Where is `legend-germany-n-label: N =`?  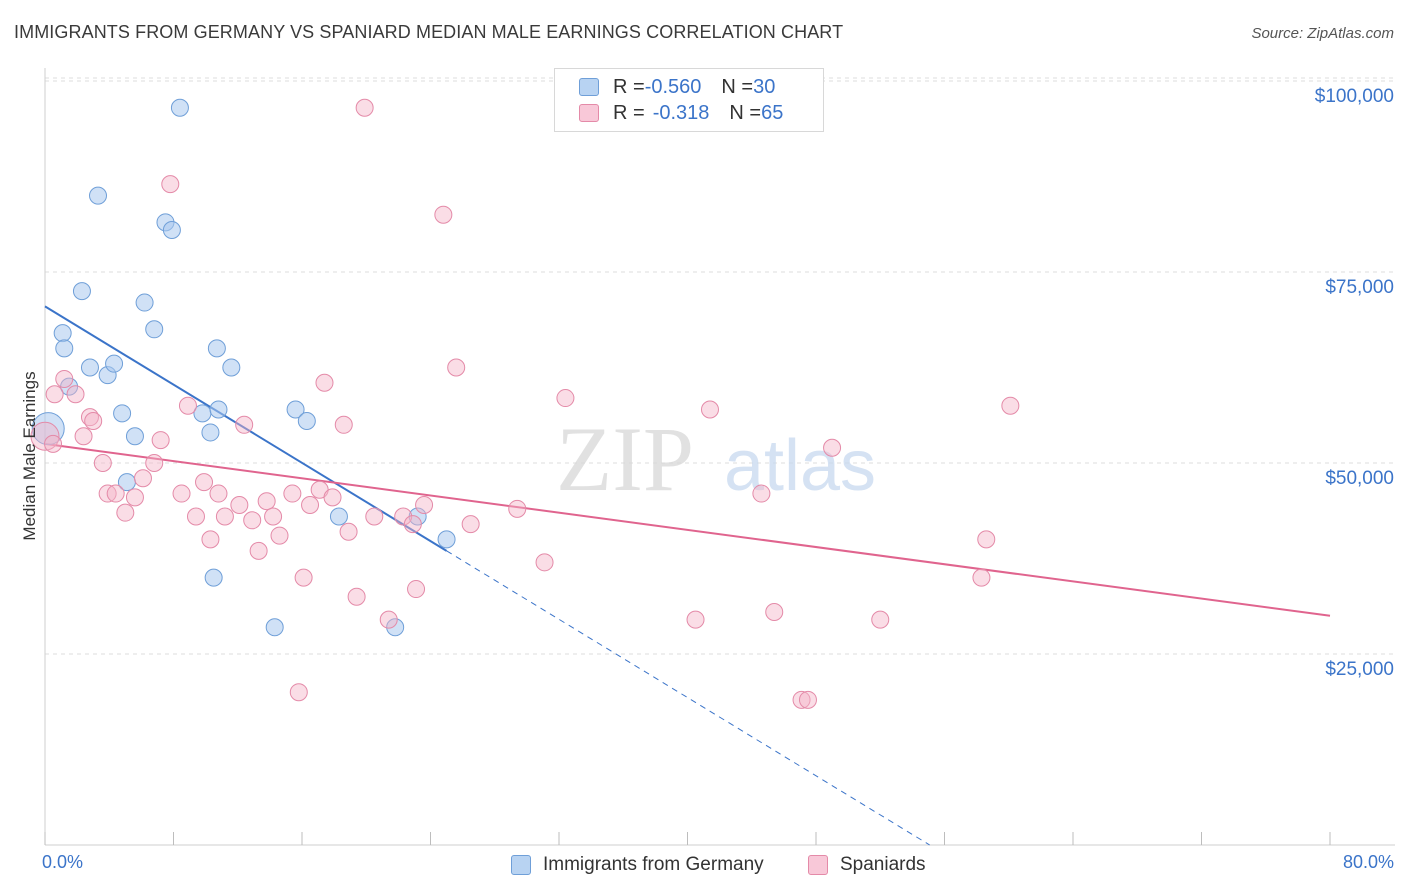 legend-germany-n-label: N = is located at coordinates (737, 86).